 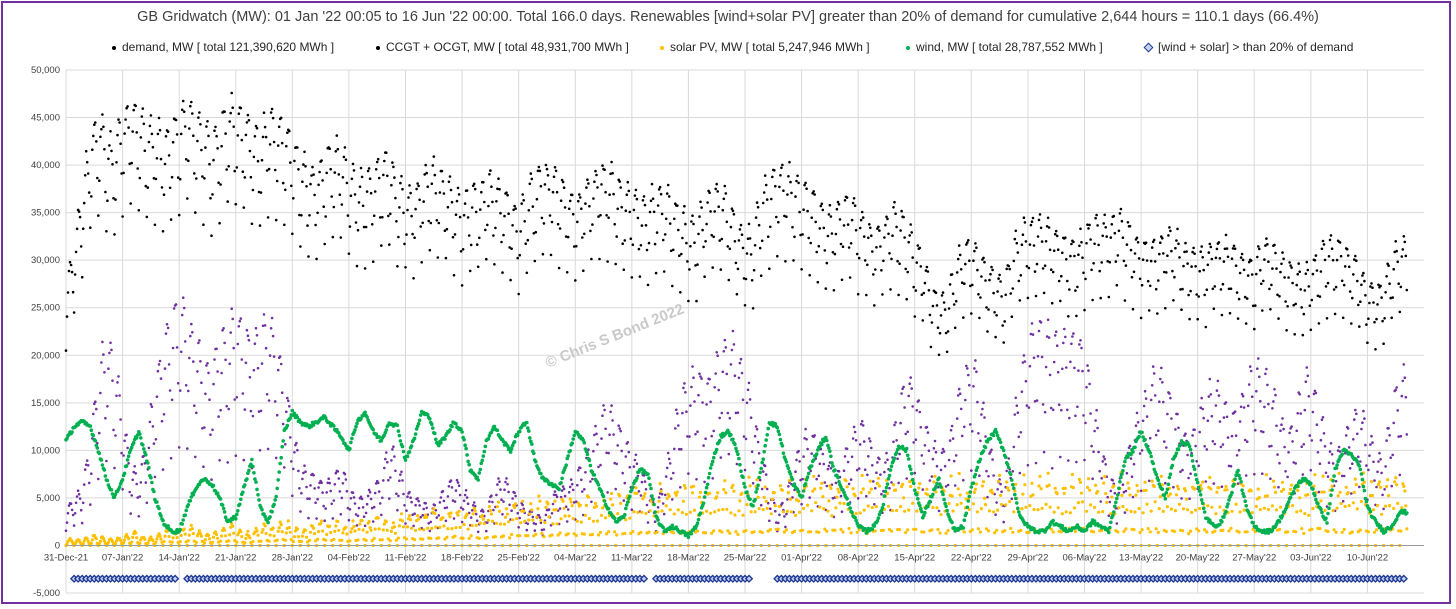 I want to click on legend-item-renewable-threshold: [wind + solar] > than 20% of demand, so click(x=1248, y=47).